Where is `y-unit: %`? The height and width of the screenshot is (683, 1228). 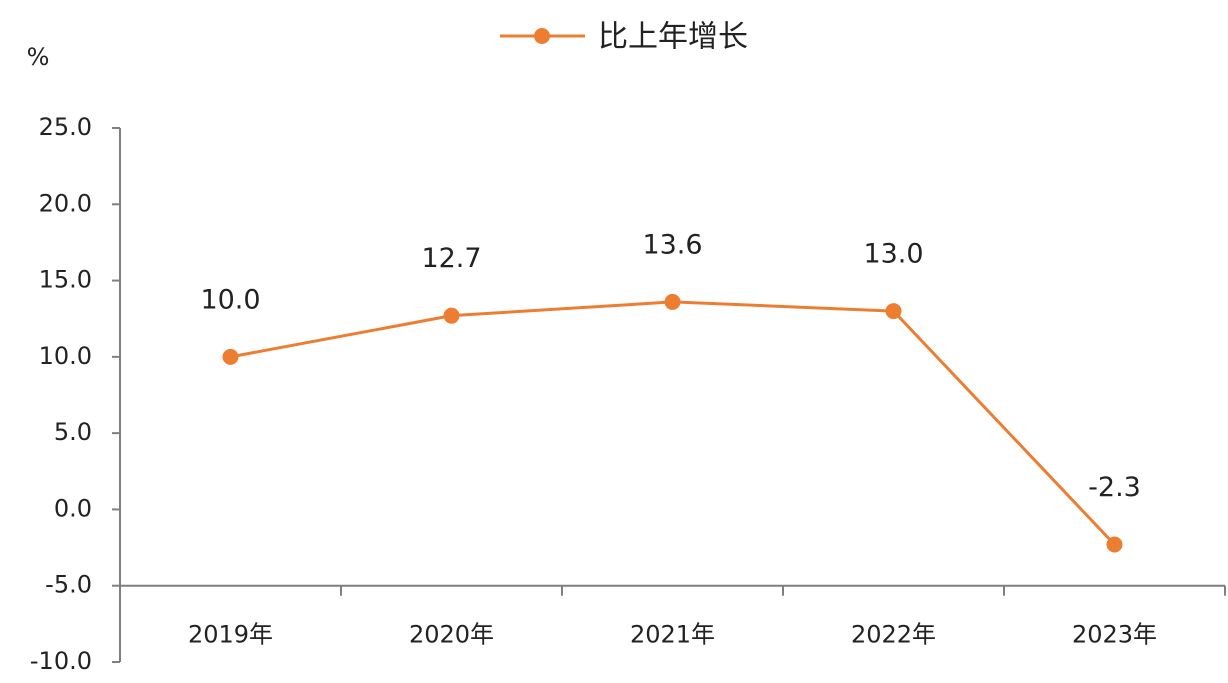
y-unit: % is located at coordinates (38, 57).